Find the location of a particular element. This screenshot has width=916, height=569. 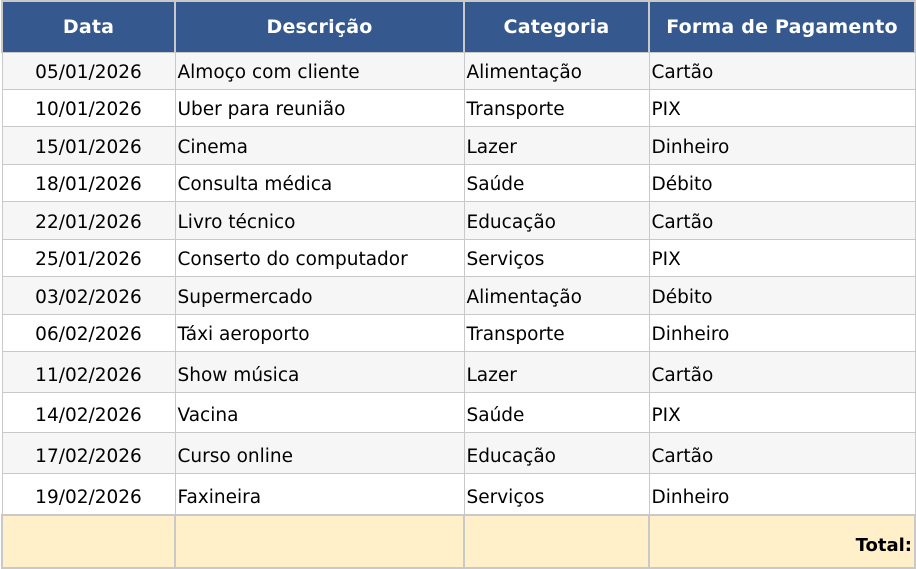

cell-date: 19/02/2026 is located at coordinates (88, 494).